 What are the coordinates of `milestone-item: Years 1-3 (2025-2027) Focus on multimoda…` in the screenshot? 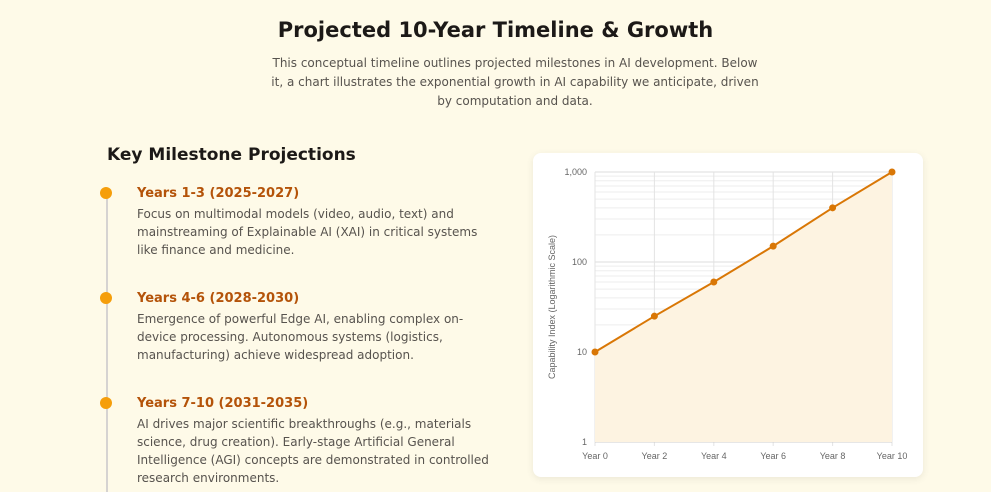 It's located at (296, 222).